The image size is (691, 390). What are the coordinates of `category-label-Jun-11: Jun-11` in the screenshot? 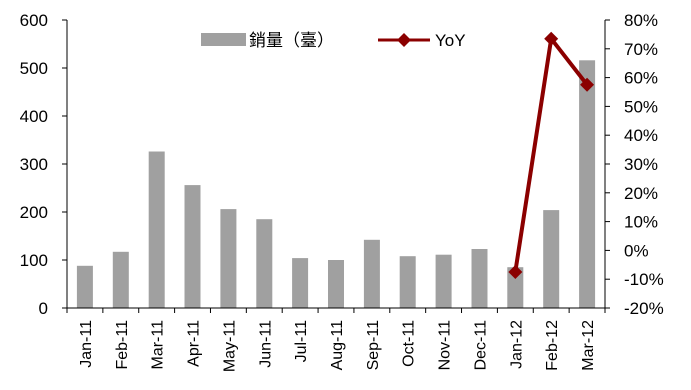 It's located at (265, 344).